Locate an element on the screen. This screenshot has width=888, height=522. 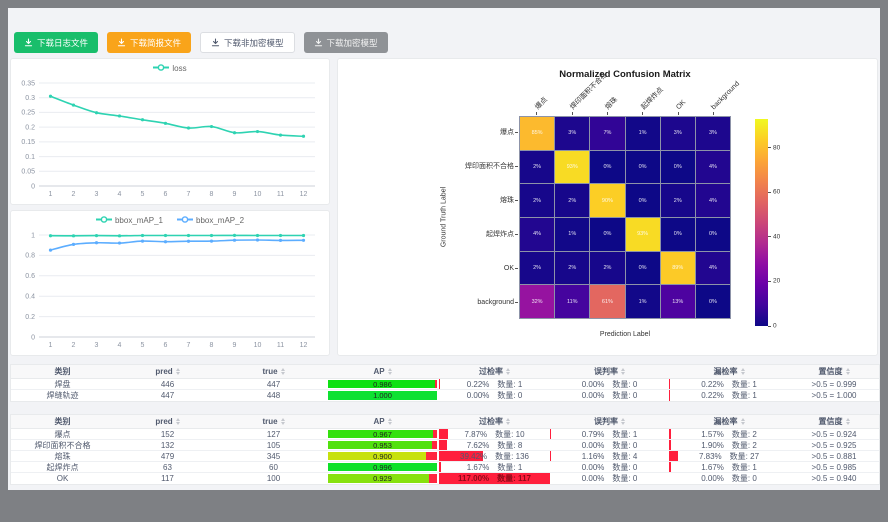
matrix-cell: 11% is located at coordinates (572, 301).